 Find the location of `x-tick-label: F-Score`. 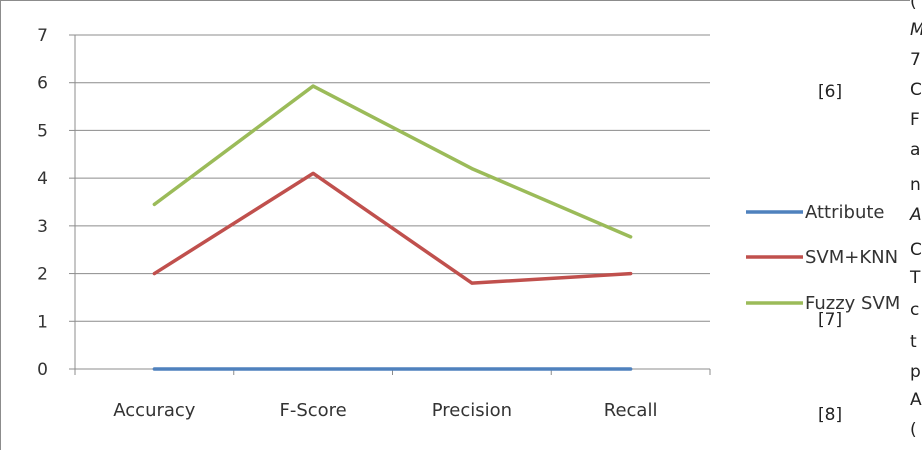

x-tick-label: F-Score is located at coordinates (312, 410).